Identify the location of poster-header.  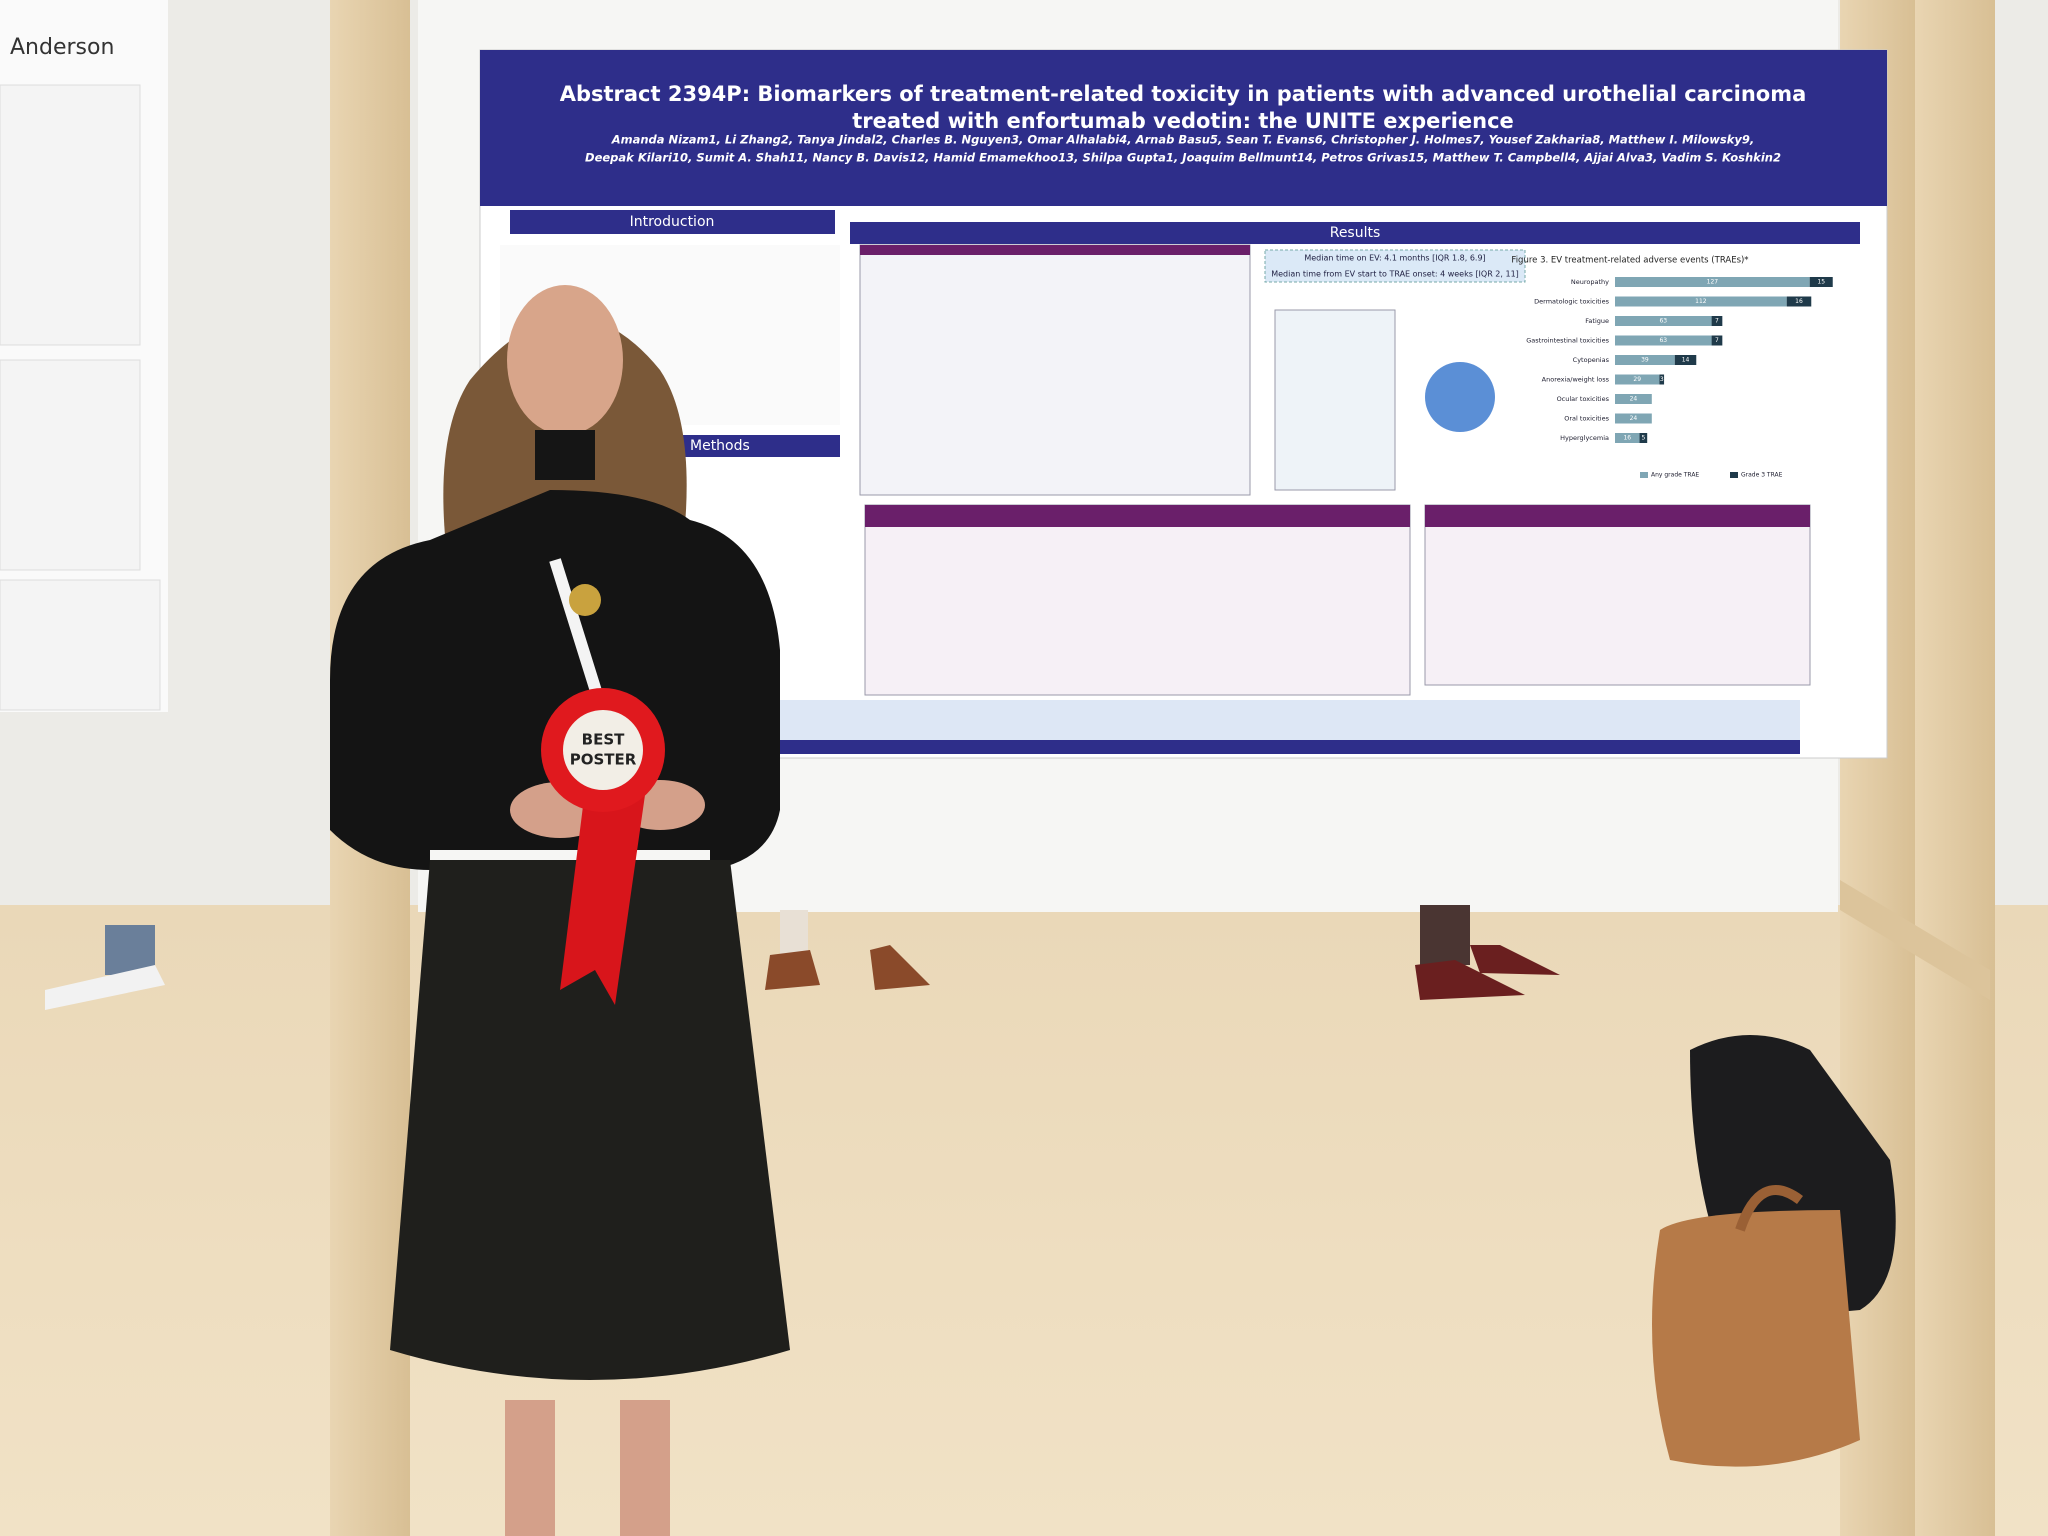
(1183, 128).